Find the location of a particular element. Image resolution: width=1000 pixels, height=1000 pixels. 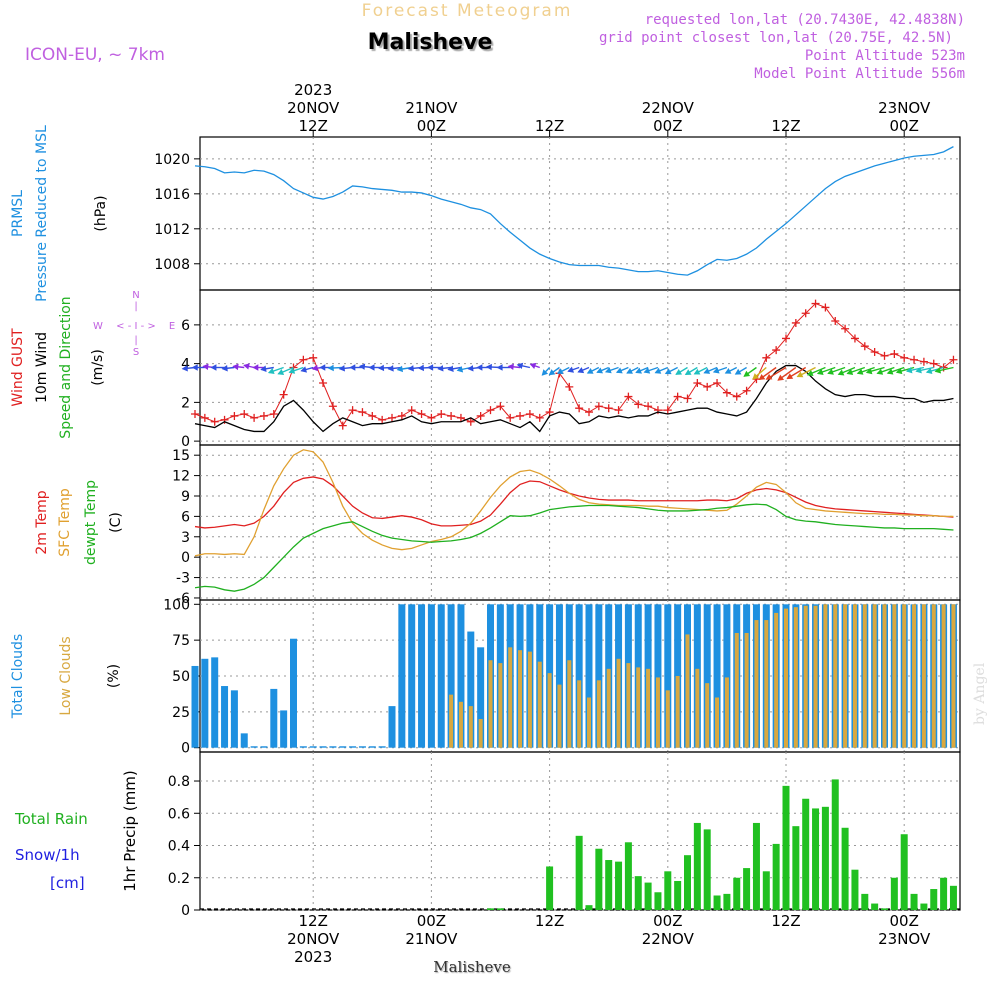

gust-line is located at coordinates (574, 364).